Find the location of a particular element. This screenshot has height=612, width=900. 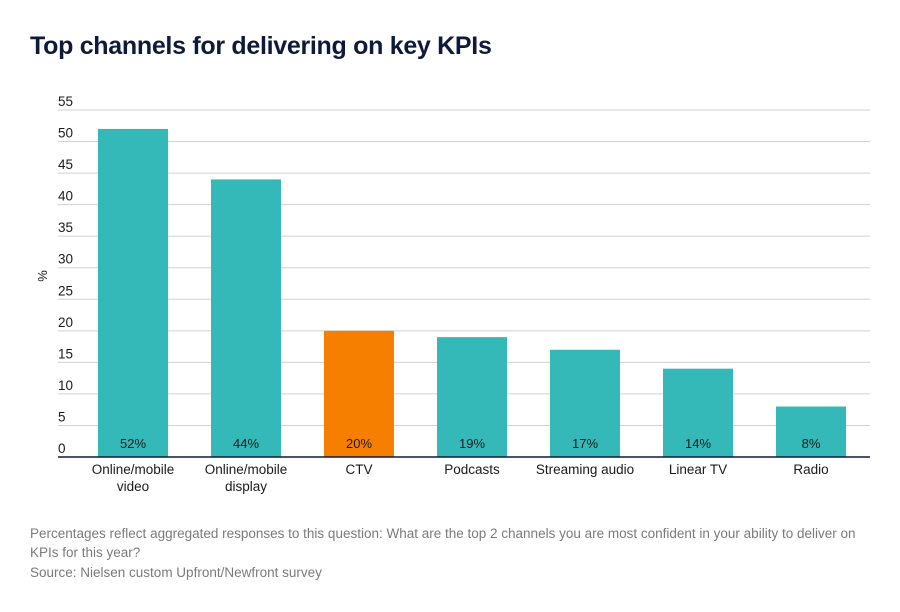

y-tick-label: 10 is located at coordinates (65, 385).